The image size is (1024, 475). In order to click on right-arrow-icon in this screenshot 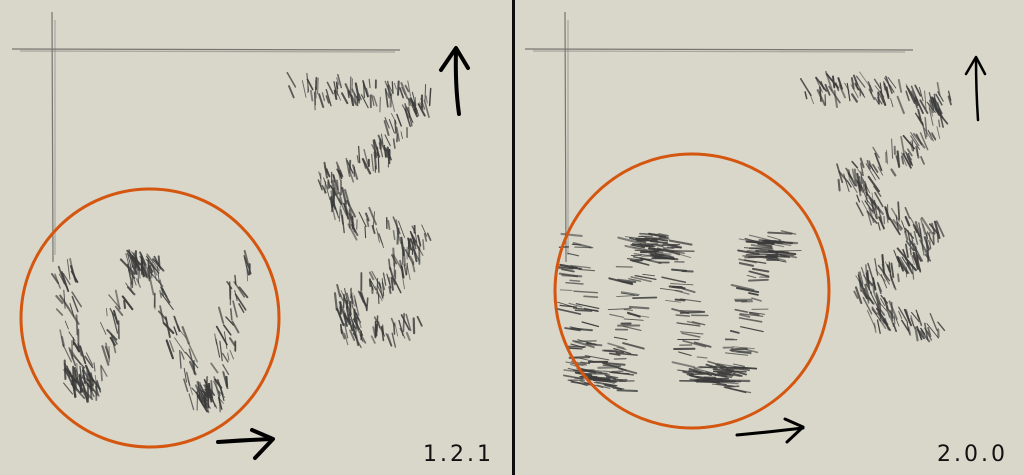, I will do `click(770, 430)`.